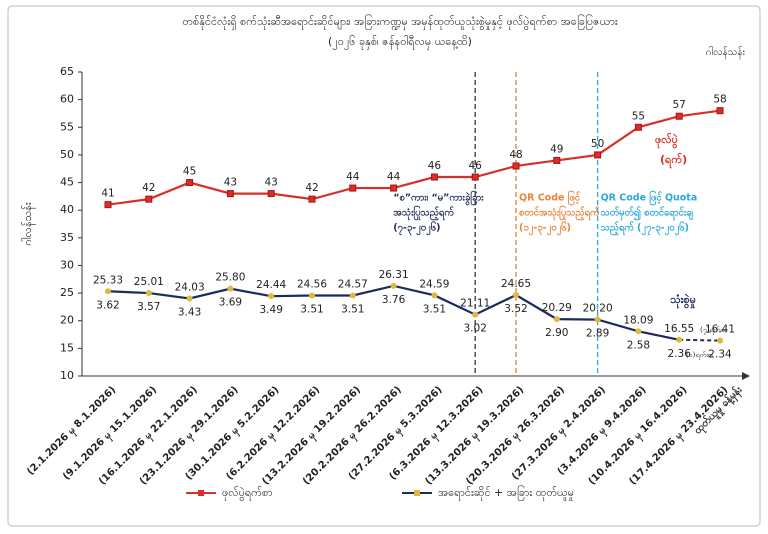  Describe the element at coordinates (230, 303) in the screenshot. I see `sub-label: 3.69` at that location.